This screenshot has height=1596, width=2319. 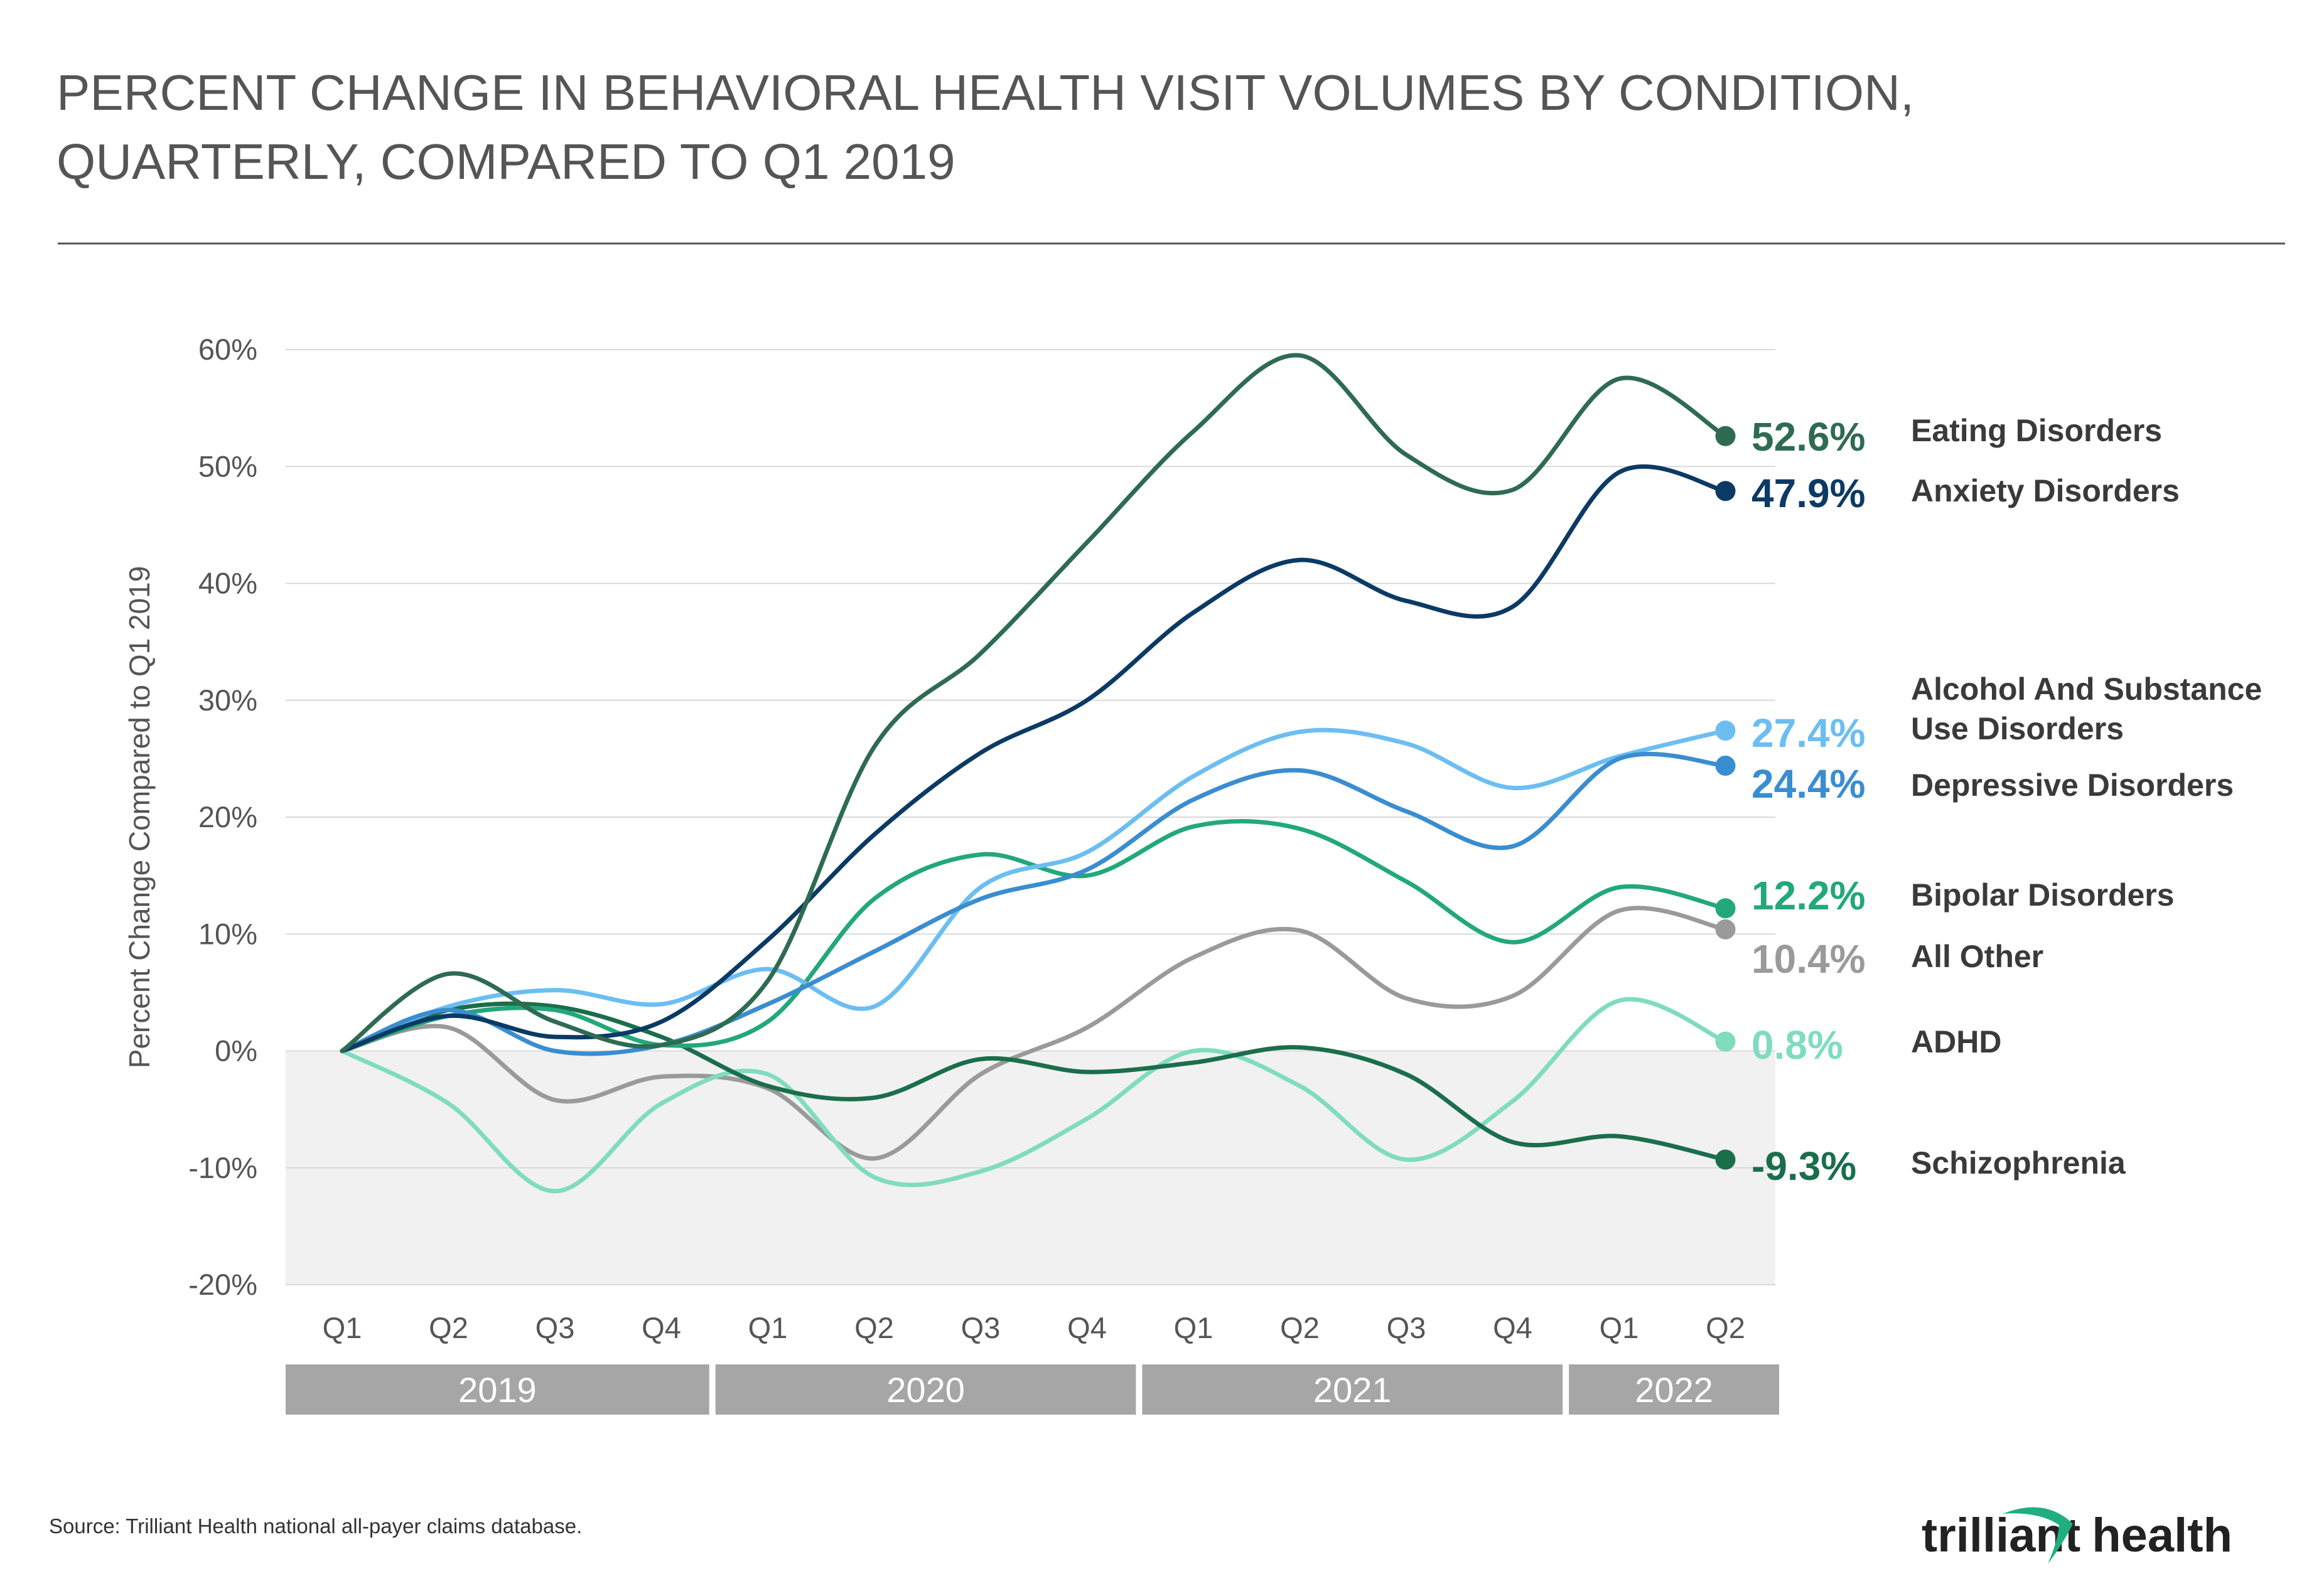 What do you see at coordinates (1803, 1166) in the screenshot?
I see `series-end-value-schizophrenia: -9.3%` at bounding box center [1803, 1166].